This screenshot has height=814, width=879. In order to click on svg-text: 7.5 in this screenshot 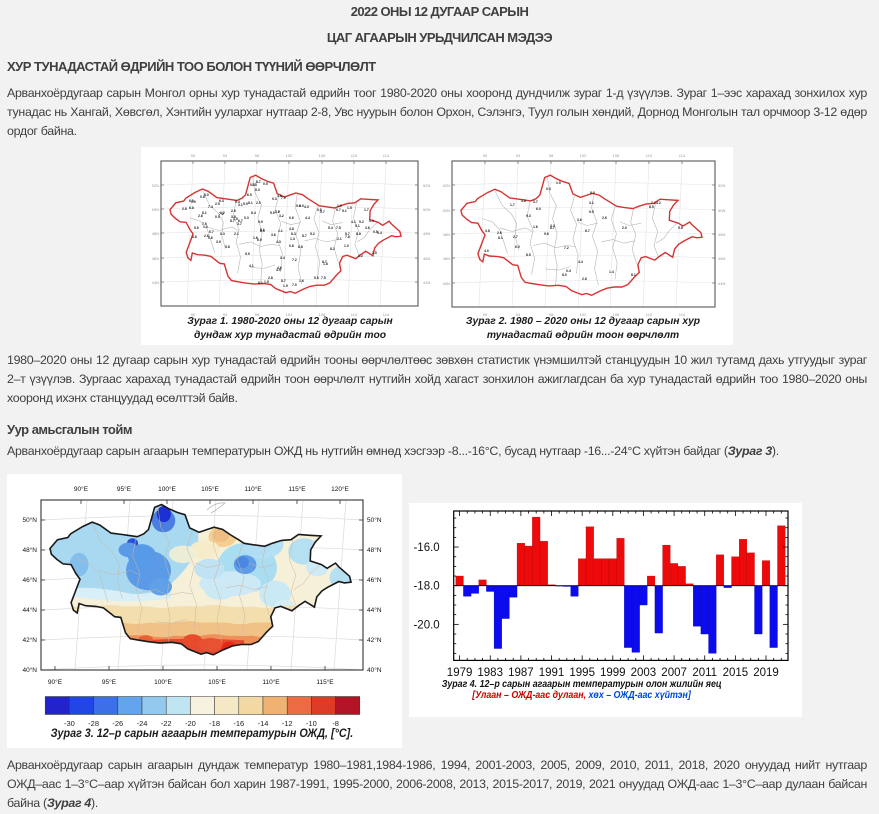, I will do `click(323, 278)`.